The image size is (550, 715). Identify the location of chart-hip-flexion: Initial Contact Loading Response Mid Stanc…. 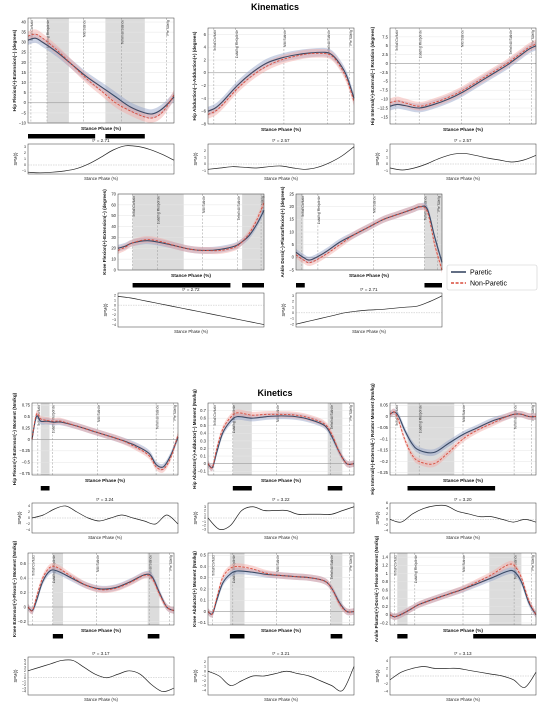
(93, 99).